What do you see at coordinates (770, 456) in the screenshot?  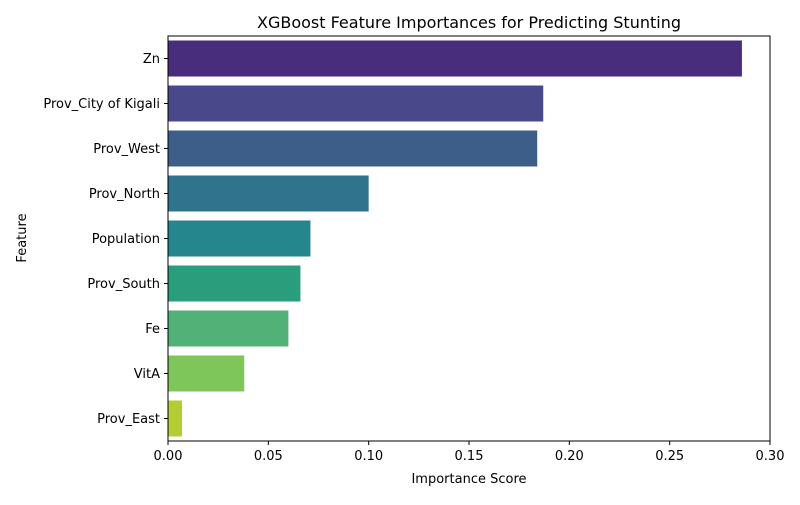 I see `x-tick-label: 0.30` at bounding box center [770, 456].